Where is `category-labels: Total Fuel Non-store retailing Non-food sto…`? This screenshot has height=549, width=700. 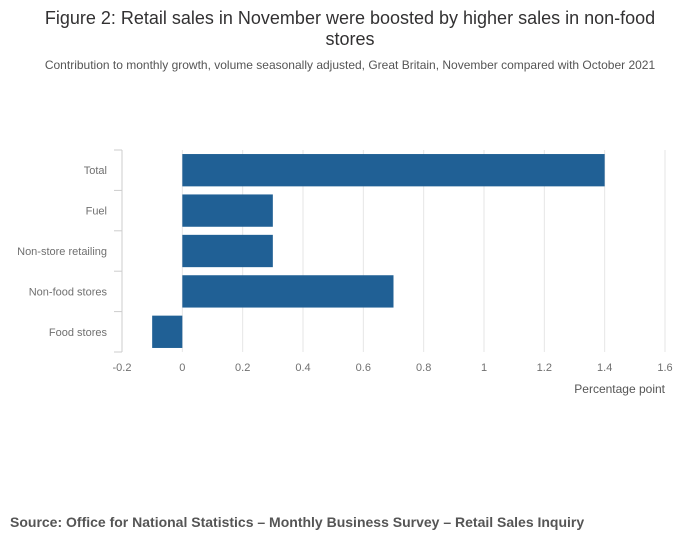 category-labels: Total Fuel Non-store retailing Non-food sto… is located at coordinates (62, 252).